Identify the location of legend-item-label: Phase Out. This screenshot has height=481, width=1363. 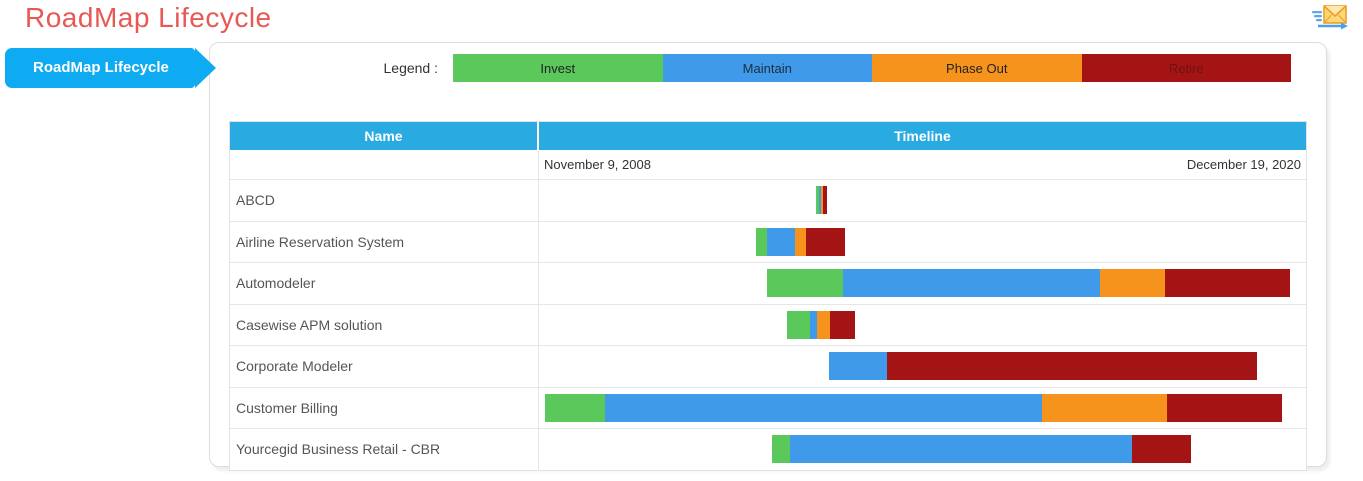
(977, 68).